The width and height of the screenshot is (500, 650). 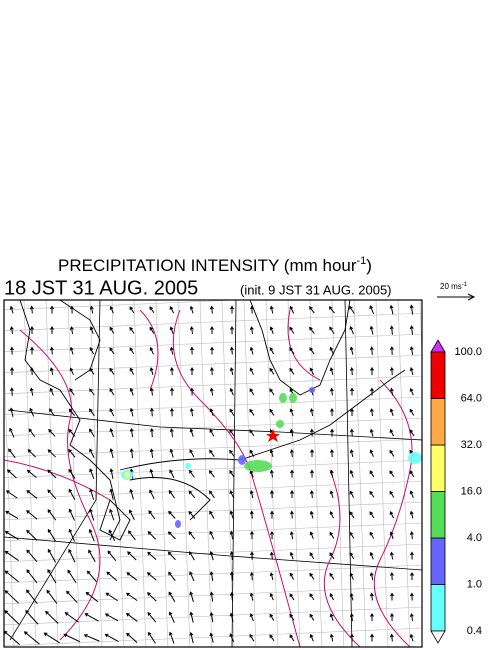 What do you see at coordinates (369, 265) in the screenshot?
I see `title-close: )` at bounding box center [369, 265].